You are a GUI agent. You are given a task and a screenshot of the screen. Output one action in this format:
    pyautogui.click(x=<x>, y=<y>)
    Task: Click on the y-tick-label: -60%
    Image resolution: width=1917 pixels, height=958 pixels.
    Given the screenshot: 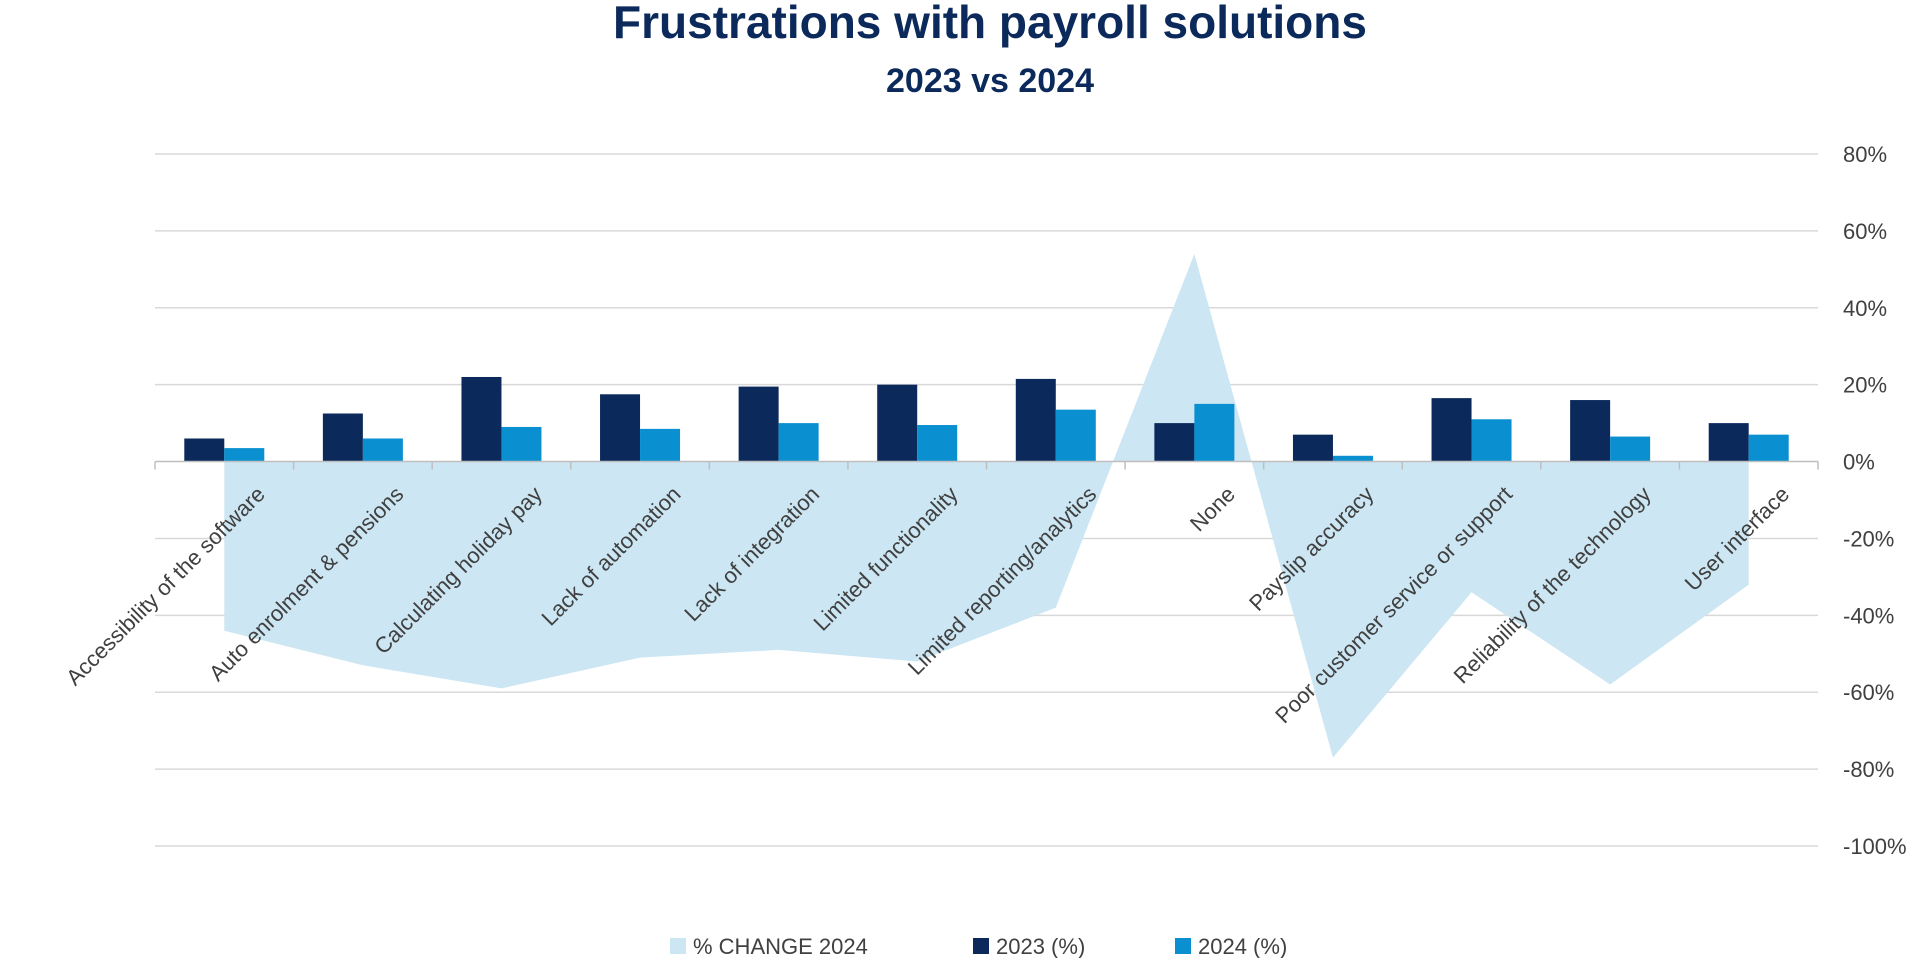 What is the action you would take?
    pyautogui.click(x=1868, y=692)
    